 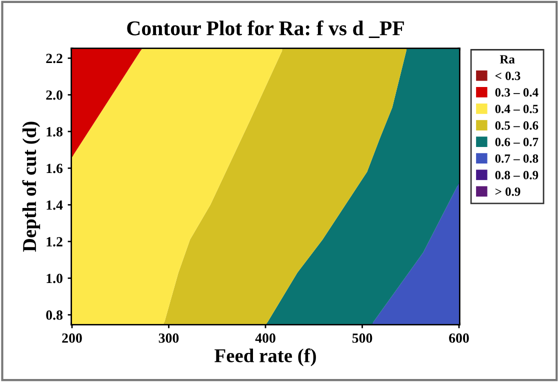 What do you see at coordinates (54, 59) in the screenshot?
I see `y-tick-label: 2.2` at bounding box center [54, 59].